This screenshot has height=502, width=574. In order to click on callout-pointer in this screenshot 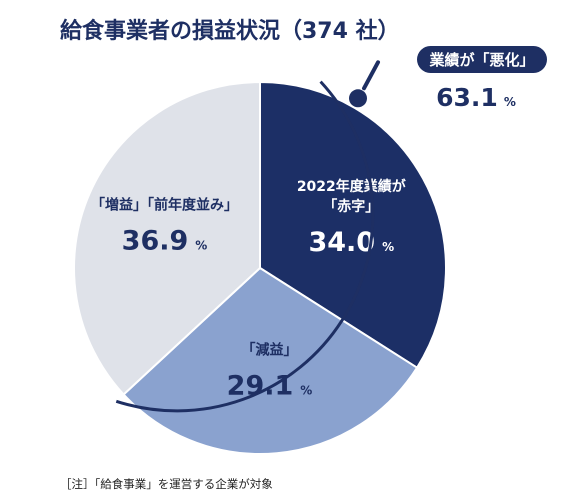, I will do `click(371, 75)`.